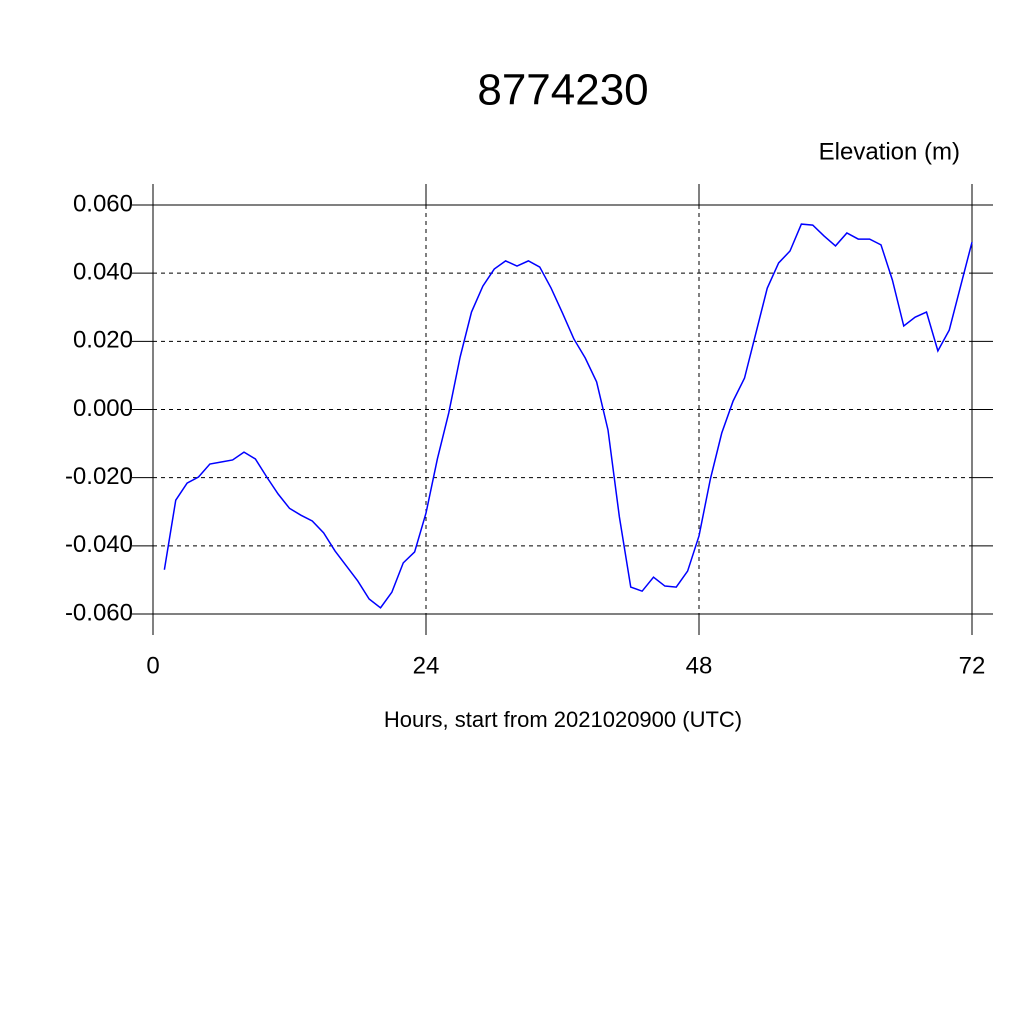  Describe the element at coordinates (103, 272) in the screenshot. I see `y-tick-label: 0.040` at that location.